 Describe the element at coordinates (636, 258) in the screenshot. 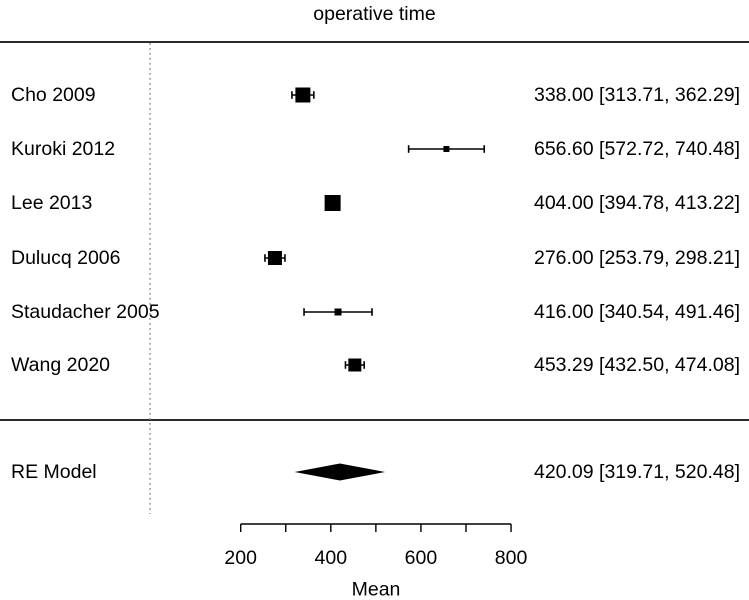

I see `study-estimate: 276.00 [253.79, 298.21]` at that location.